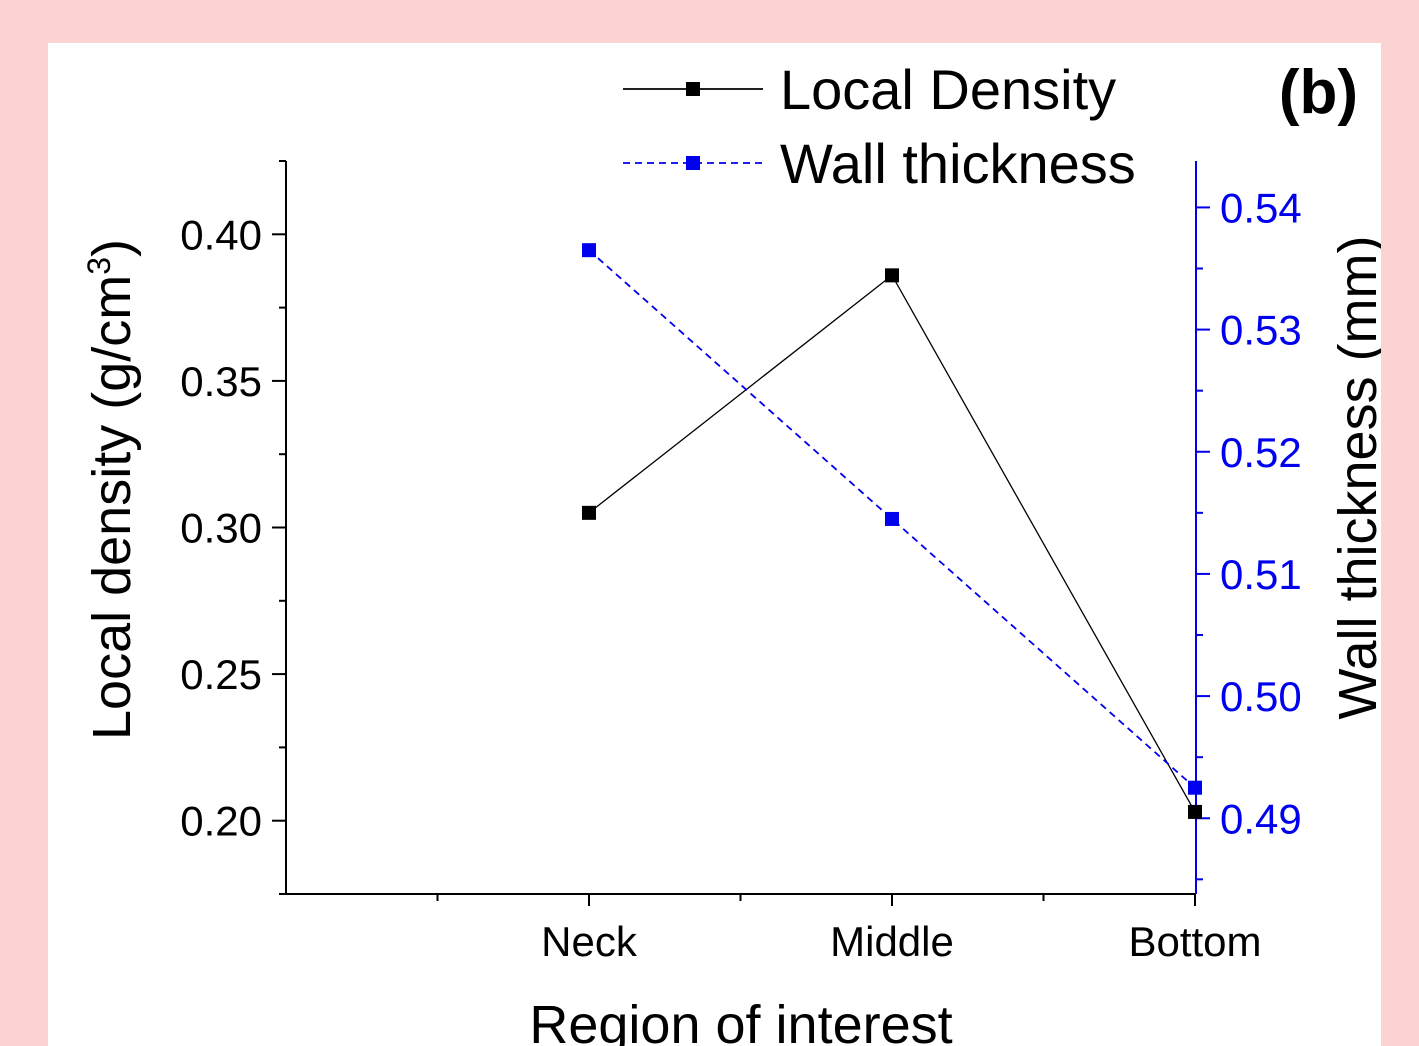 The width and height of the screenshot is (1419, 1046). What do you see at coordinates (1354, 477) in the screenshot?
I see `right-y-axis-title: Wall thickness (mm)` at bounding box center [1354, 477].